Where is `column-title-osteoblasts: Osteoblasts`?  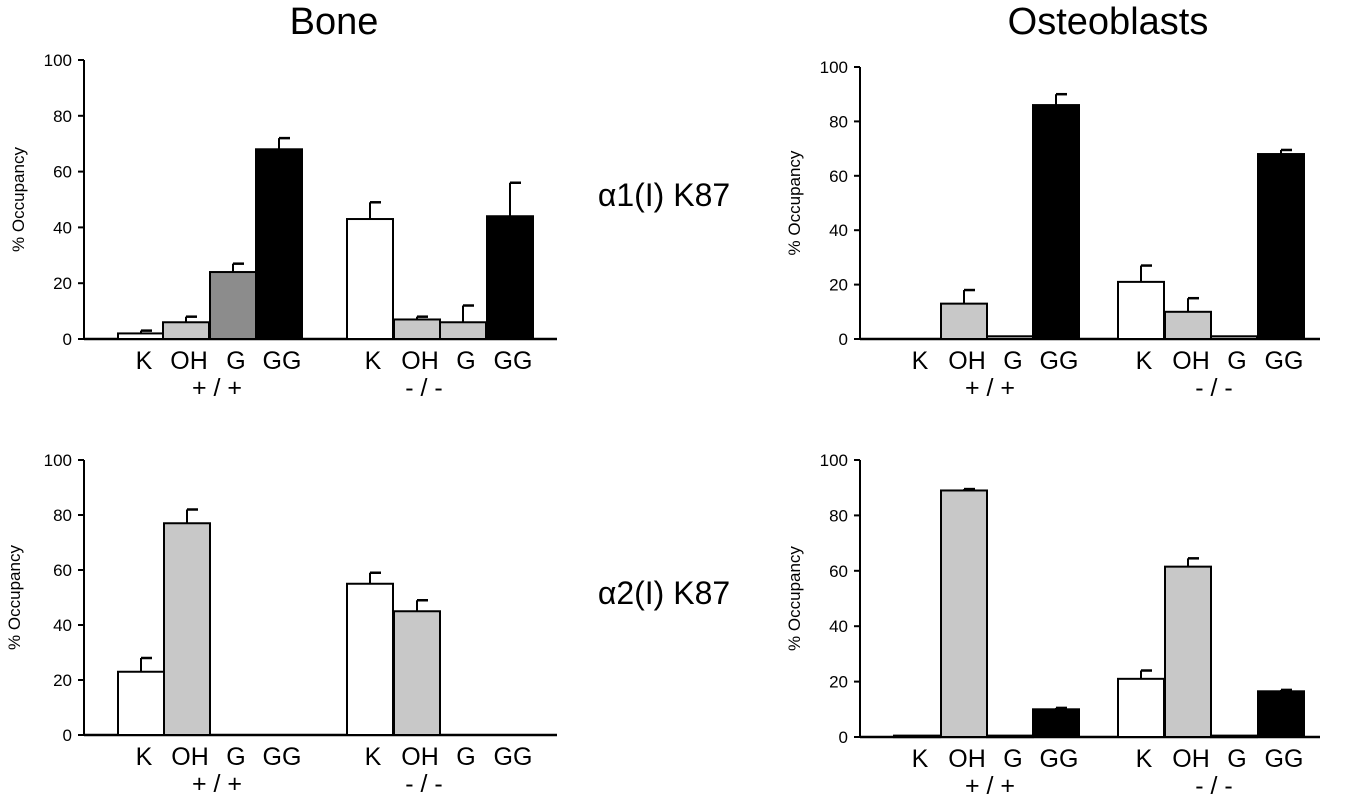 column-title-osteoblasts: Osteoblasts is located at coordinates (1108, 22).